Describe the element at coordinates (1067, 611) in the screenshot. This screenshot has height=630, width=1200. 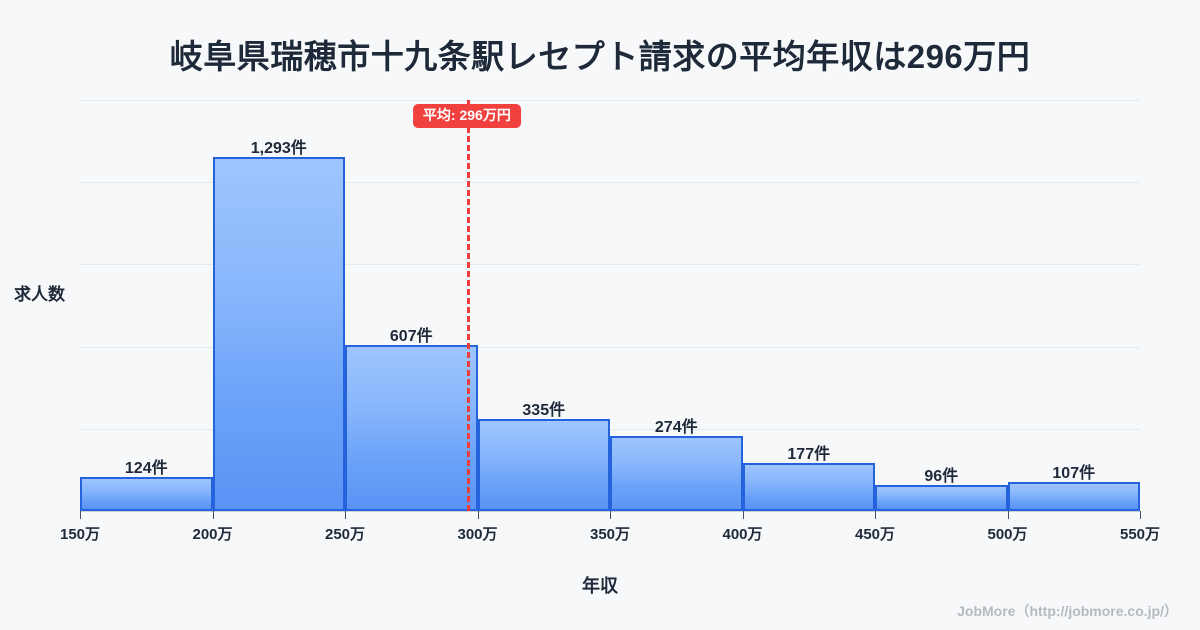
I see `watermark-footer: JobMore（http://jobmore.co.jp/）` at that location.